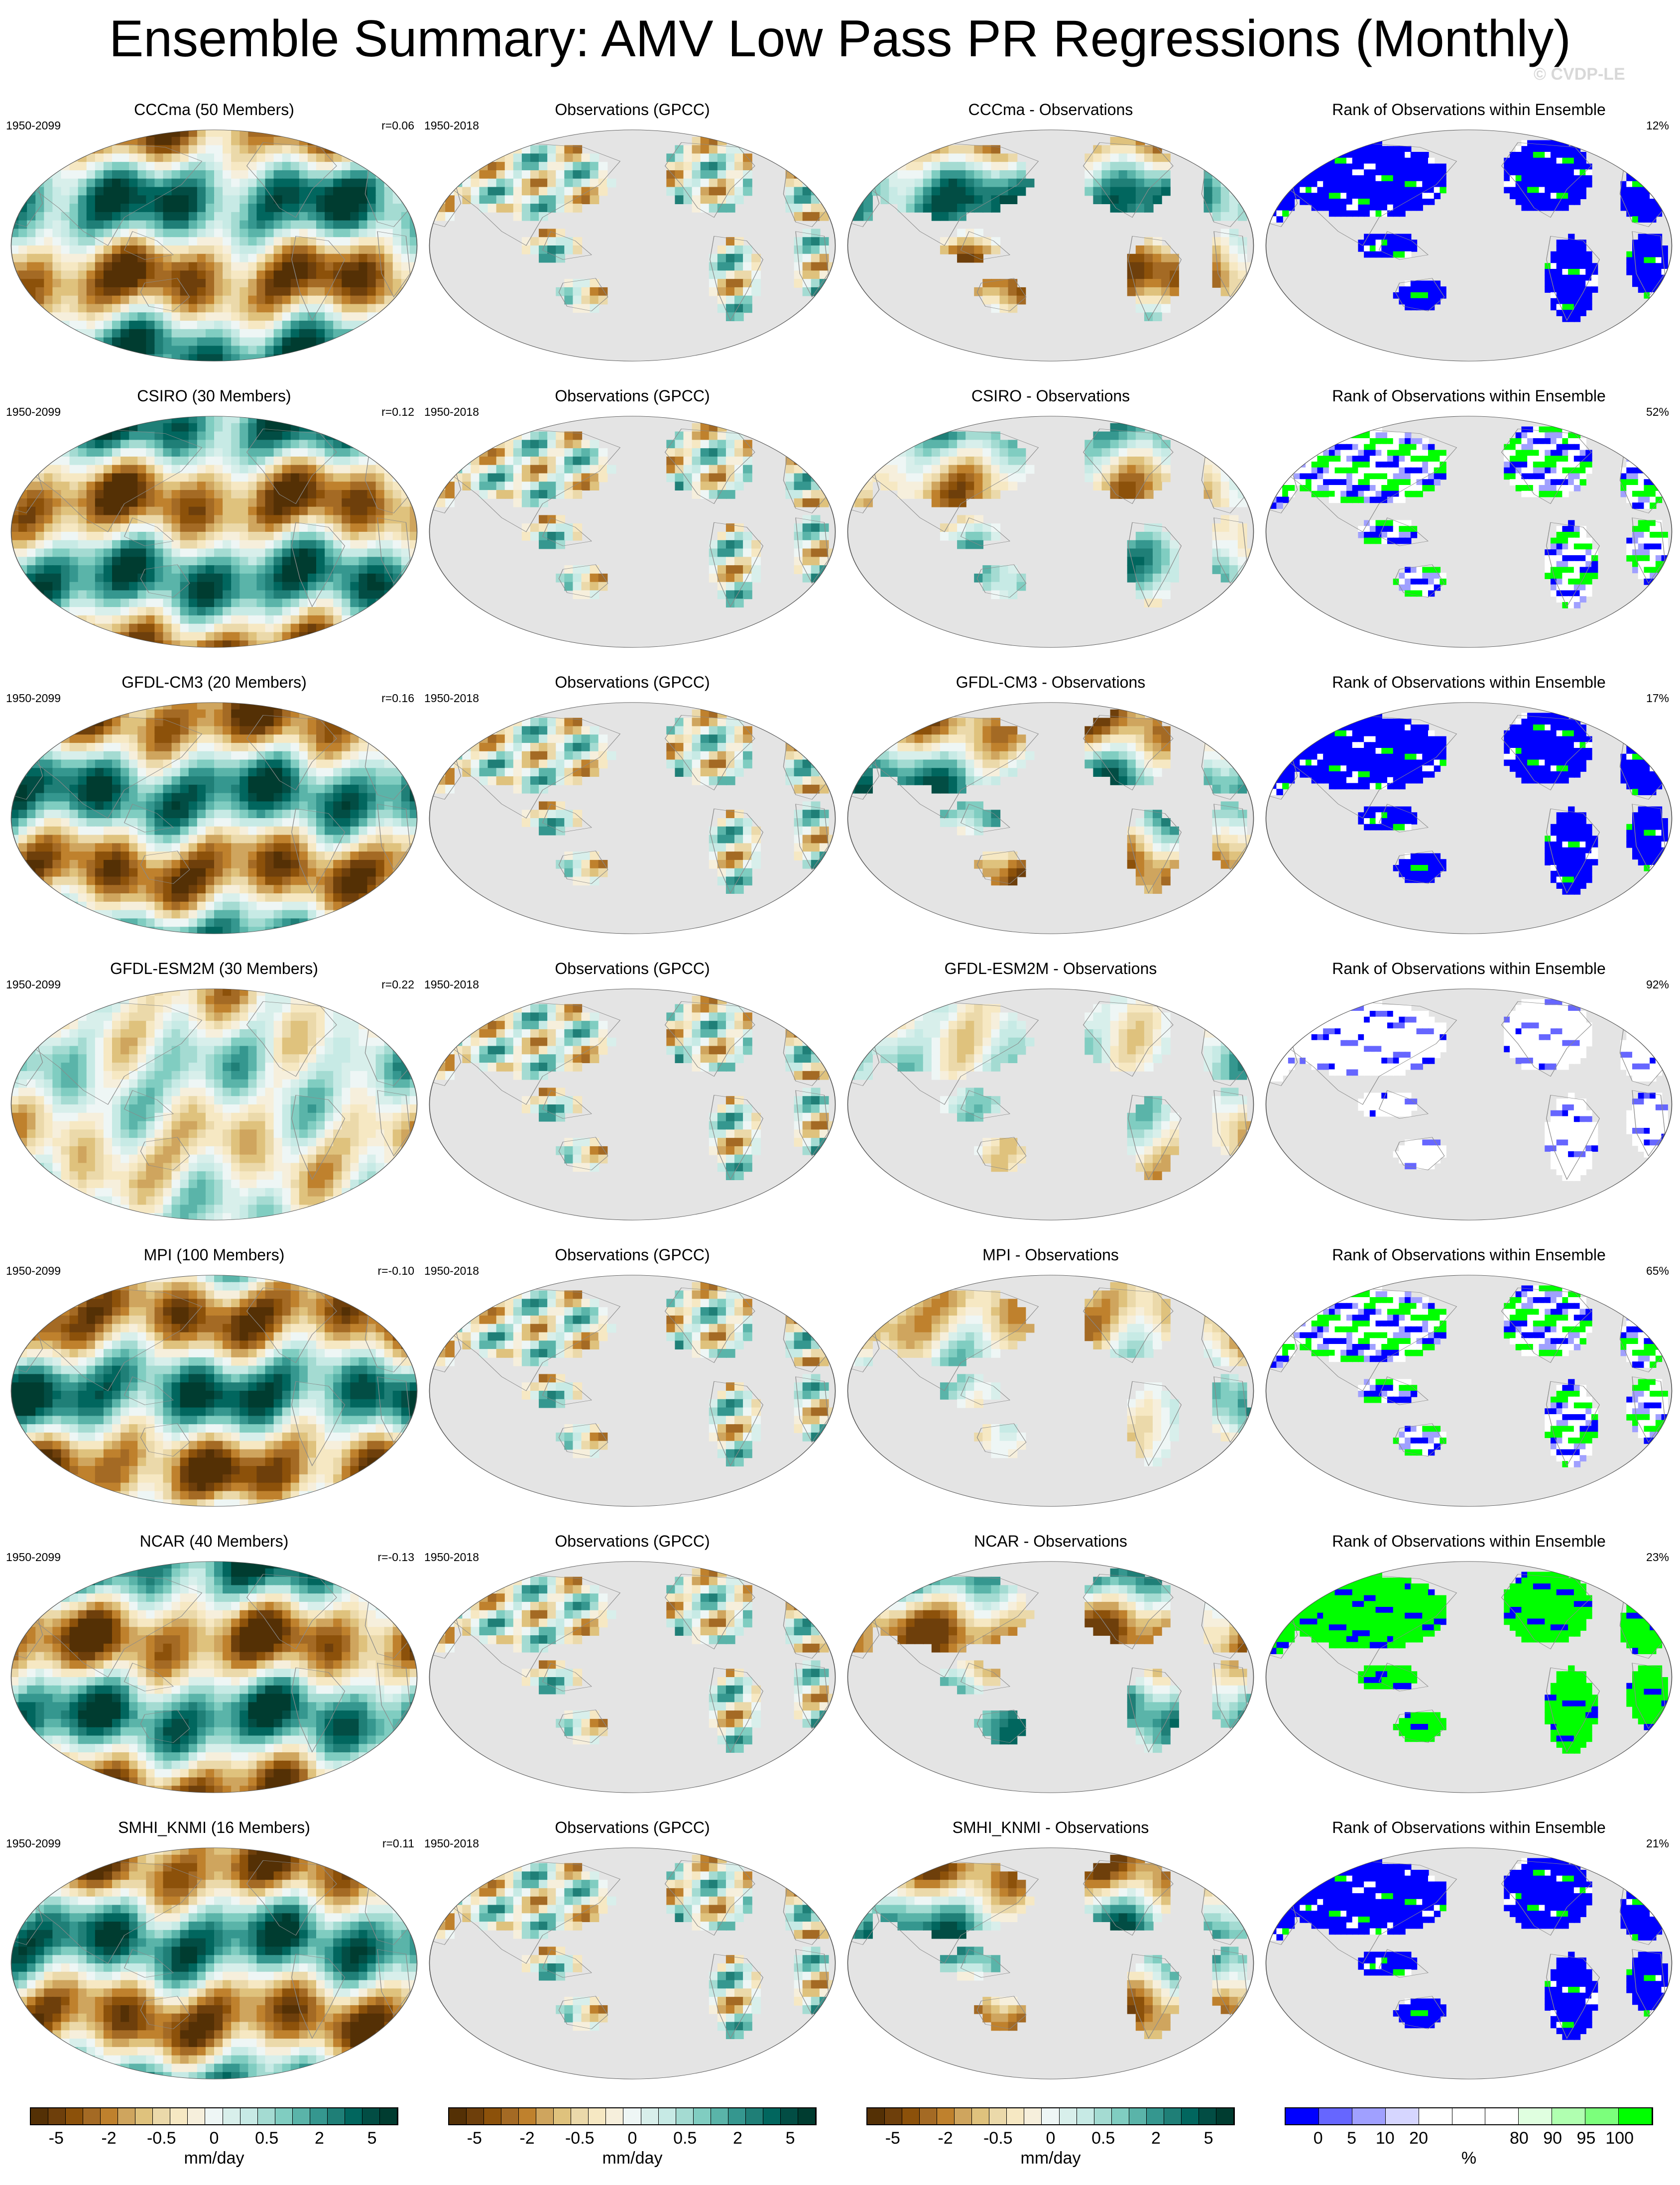 Image resolution: width=1680 pixels, height=2185 pixels. What do you see at coordinates (1629, 1843) in the screenshot?
I see `rank-percent-label: 21%` at bounding box center [1629, 1843].